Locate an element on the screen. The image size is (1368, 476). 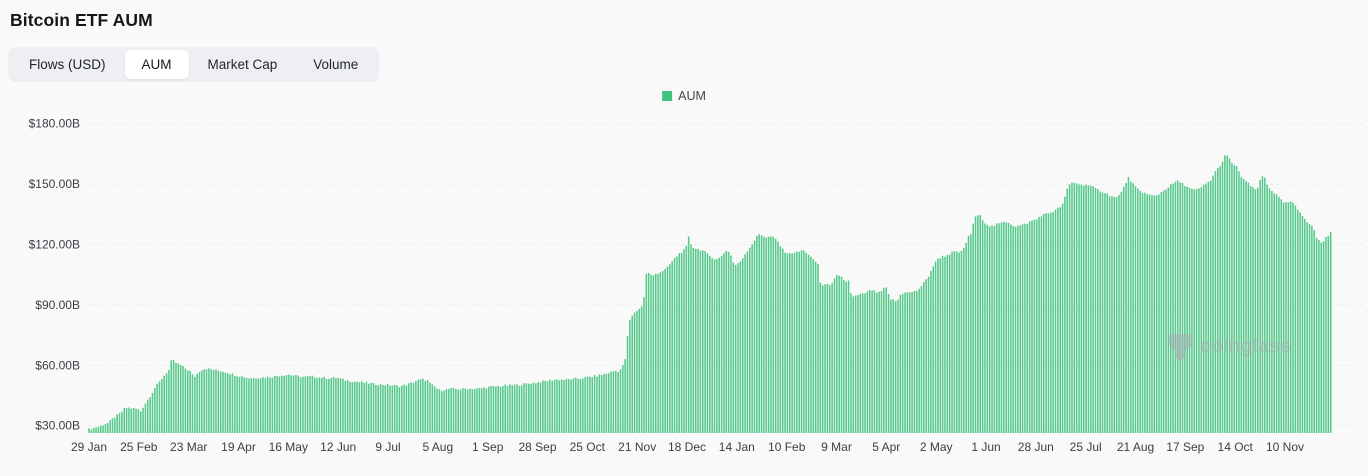
svg-text: 12 Jun is located at coordinates (338, 447).